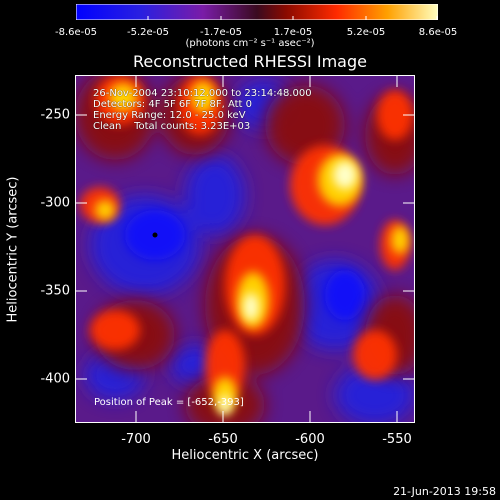  I want to click on timestamp-footer: 21-Jun-2013 19:58, so click(444, 491).